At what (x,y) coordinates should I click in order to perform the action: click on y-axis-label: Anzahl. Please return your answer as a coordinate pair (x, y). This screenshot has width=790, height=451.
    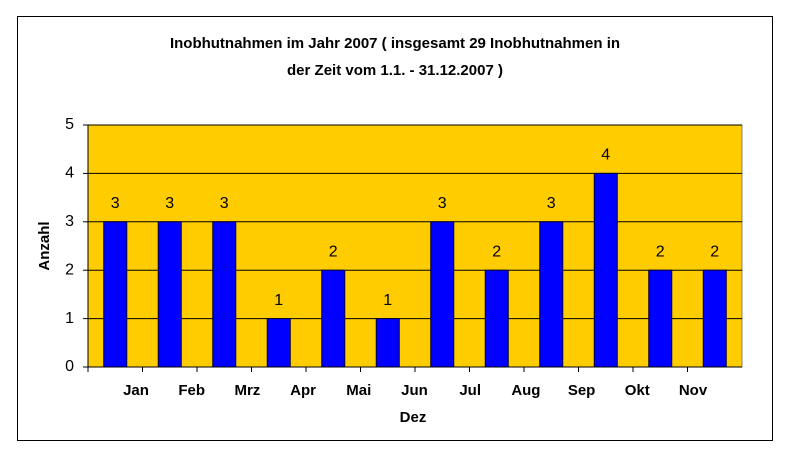
    Looking at the image, I should click on (44, 245).